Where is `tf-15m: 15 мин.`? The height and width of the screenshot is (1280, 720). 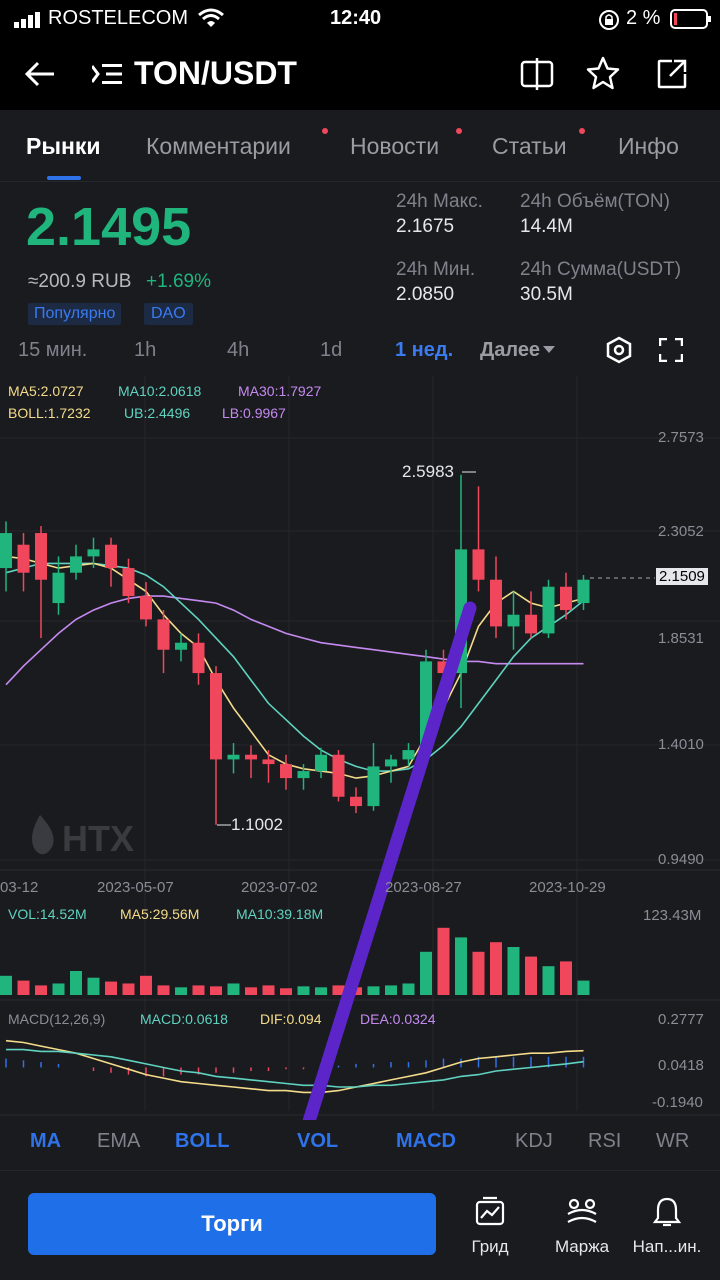 tf-15m: 15 мин. is located at coordinates (53, 350).